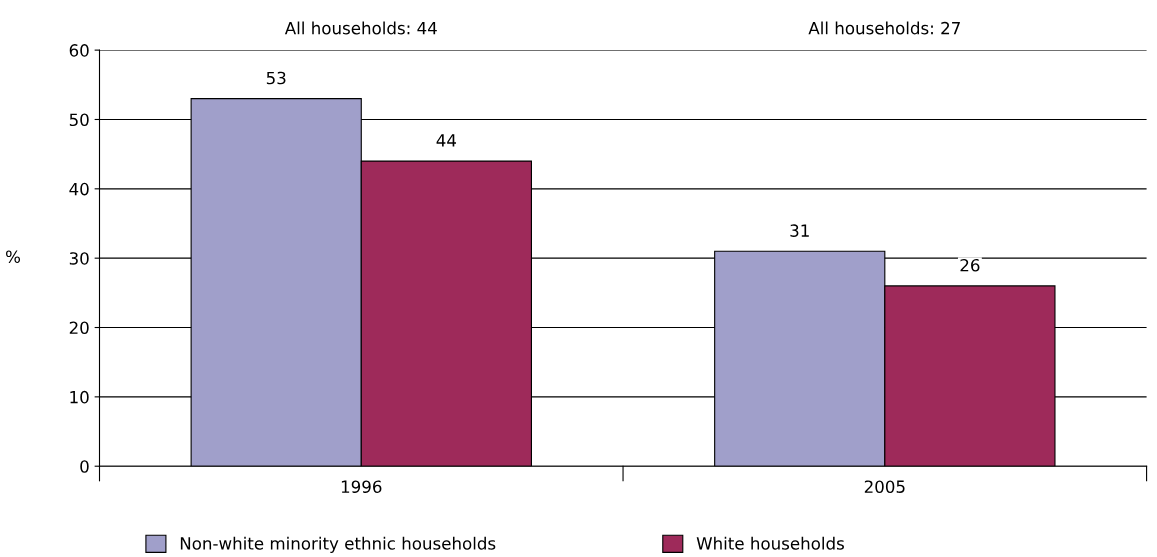  Describe the element at coordinates (770, 543) in the screenshot. I see `legend-label: White households` at that location.